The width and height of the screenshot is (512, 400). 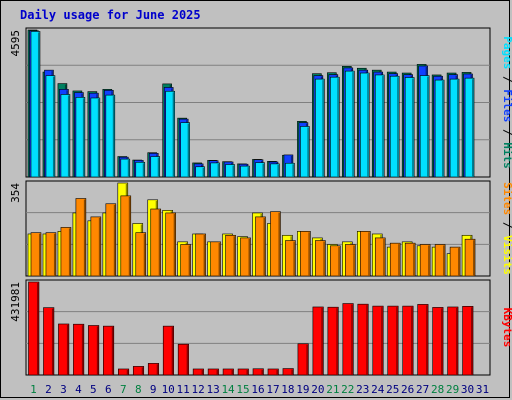 What do you see at coordinates (123, 389) in the screenshot?
I see `day-label-7: 7` at bounding box center [123, 389].